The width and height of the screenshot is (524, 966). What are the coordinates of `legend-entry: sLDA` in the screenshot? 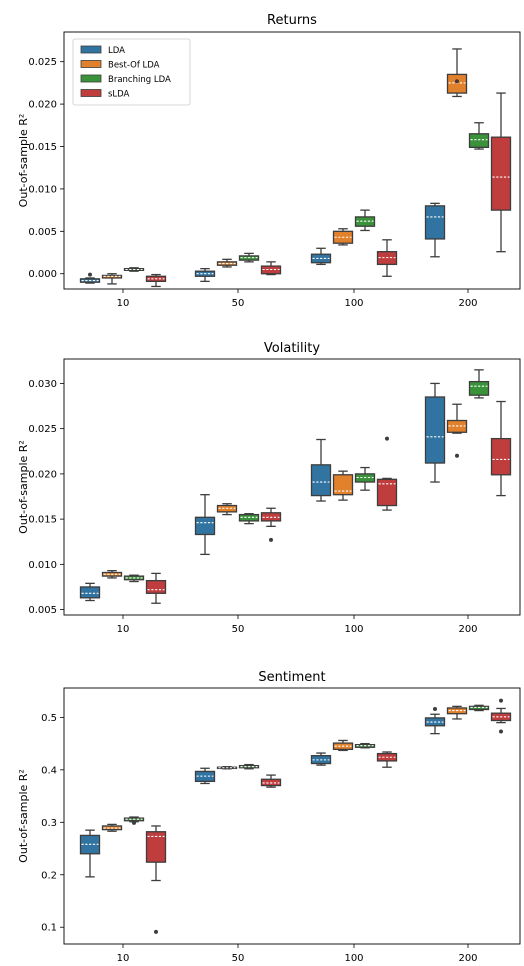 It's located at (119, 95).